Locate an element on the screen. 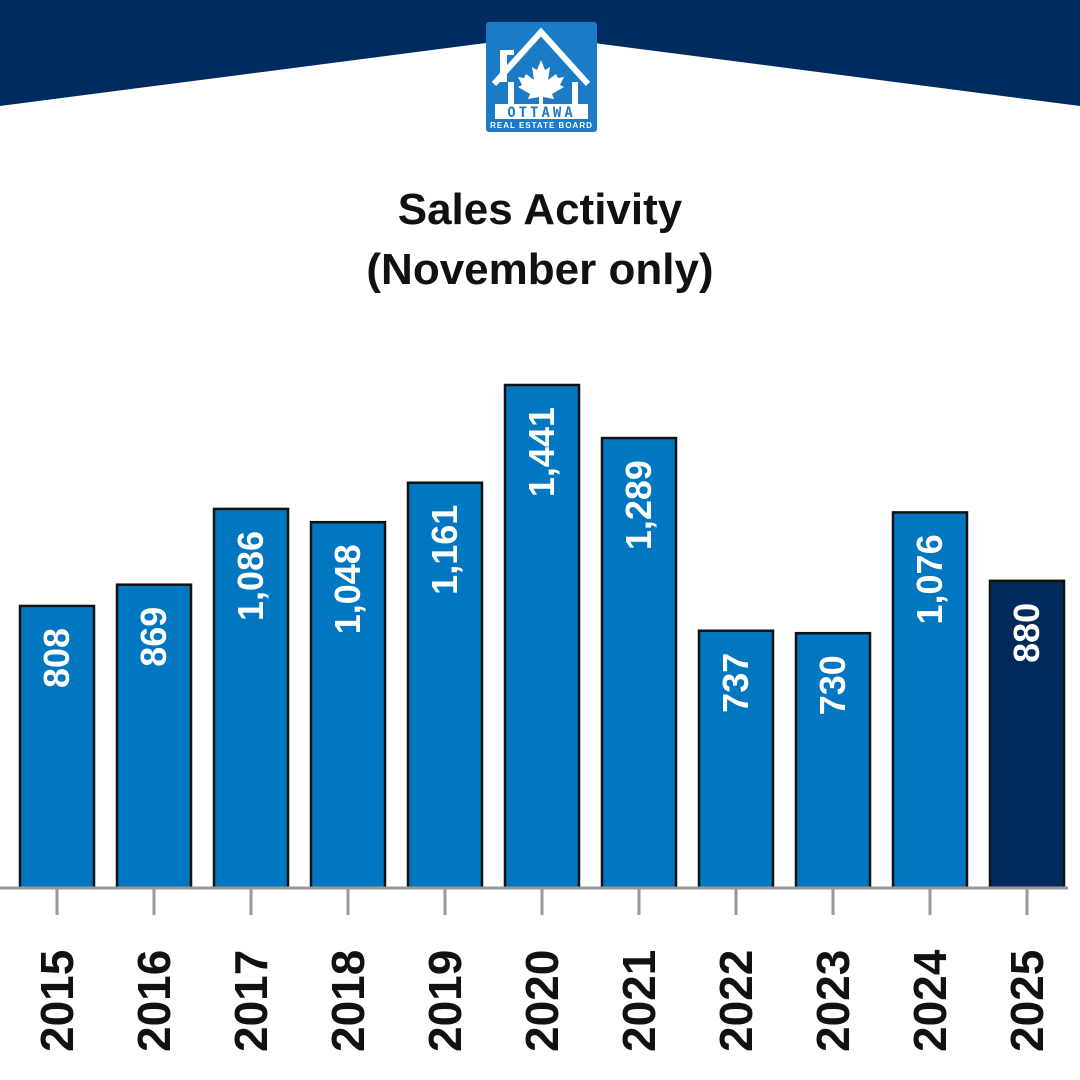 The image size is (1080, 1080). bar-2015 is located at coordinates (57, 747).